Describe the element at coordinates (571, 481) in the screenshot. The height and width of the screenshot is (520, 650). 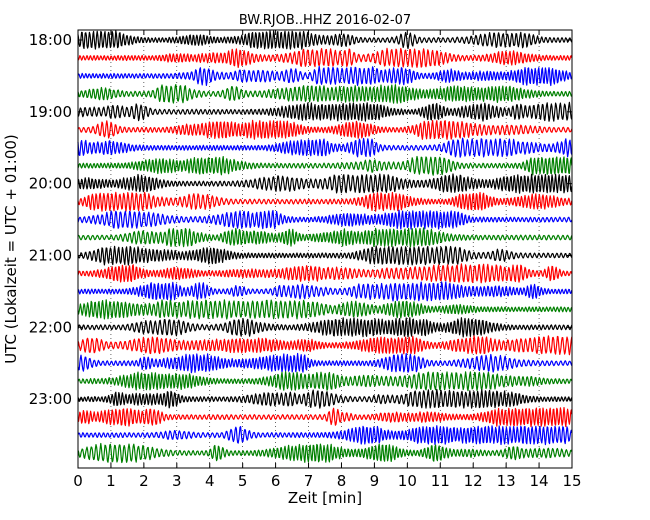
I see `x-tick-label: 15` at that location.